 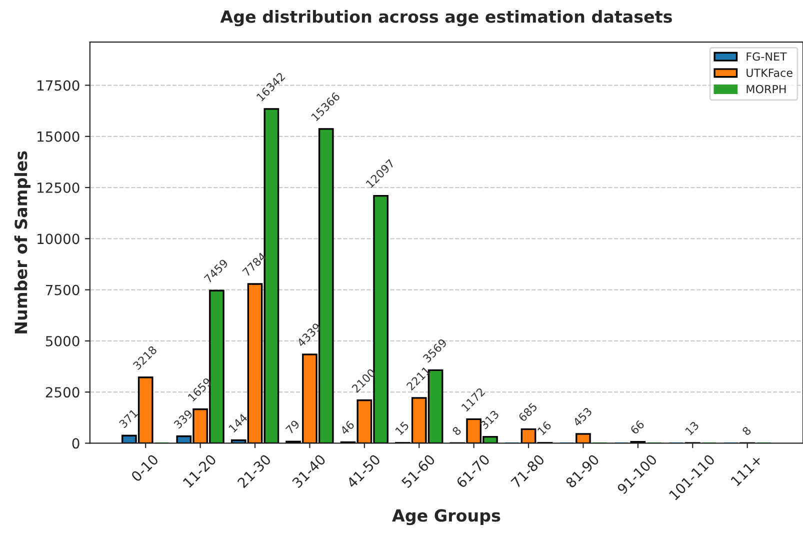 What do you see at coordinates (544, 428) in the screenshot?
I see `data-label: 16` at bounding box center [544, 428].